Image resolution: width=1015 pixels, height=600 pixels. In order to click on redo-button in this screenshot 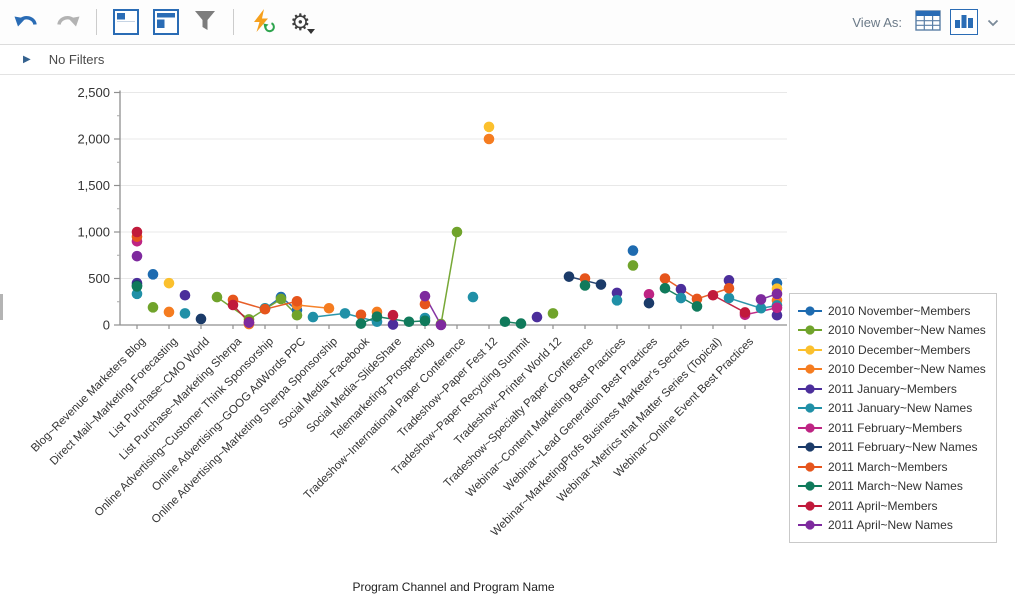, I will do `click(67, 22)`.